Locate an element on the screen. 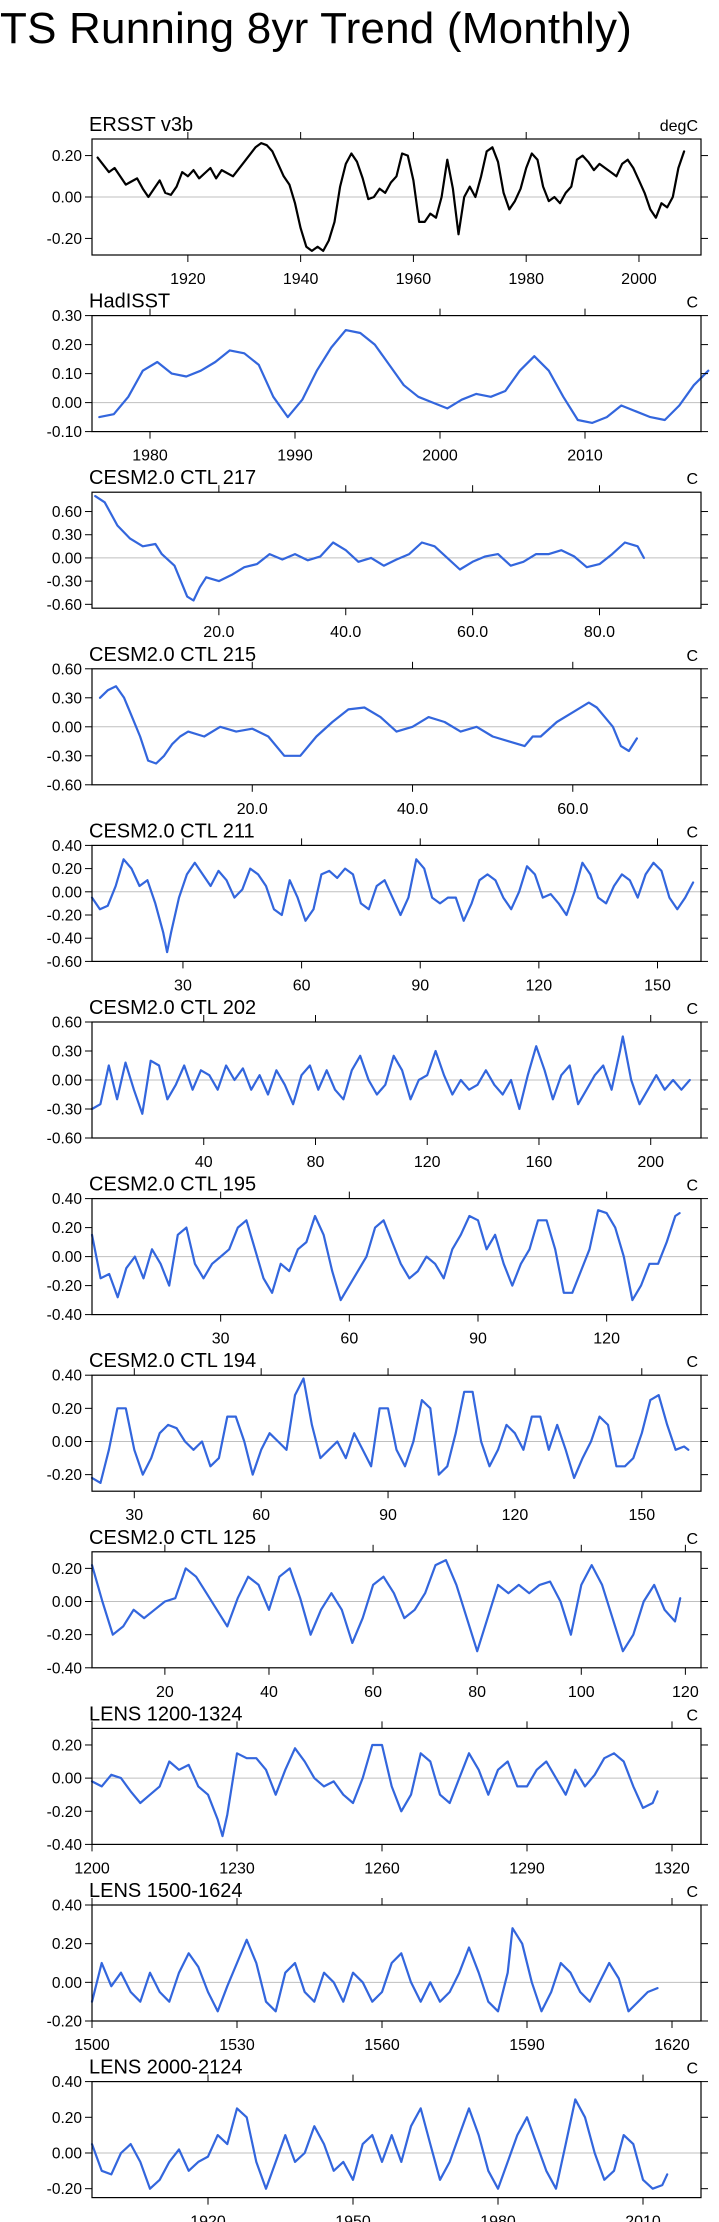  y-tick-label: 0.10 is located at coordinates (67, 374).